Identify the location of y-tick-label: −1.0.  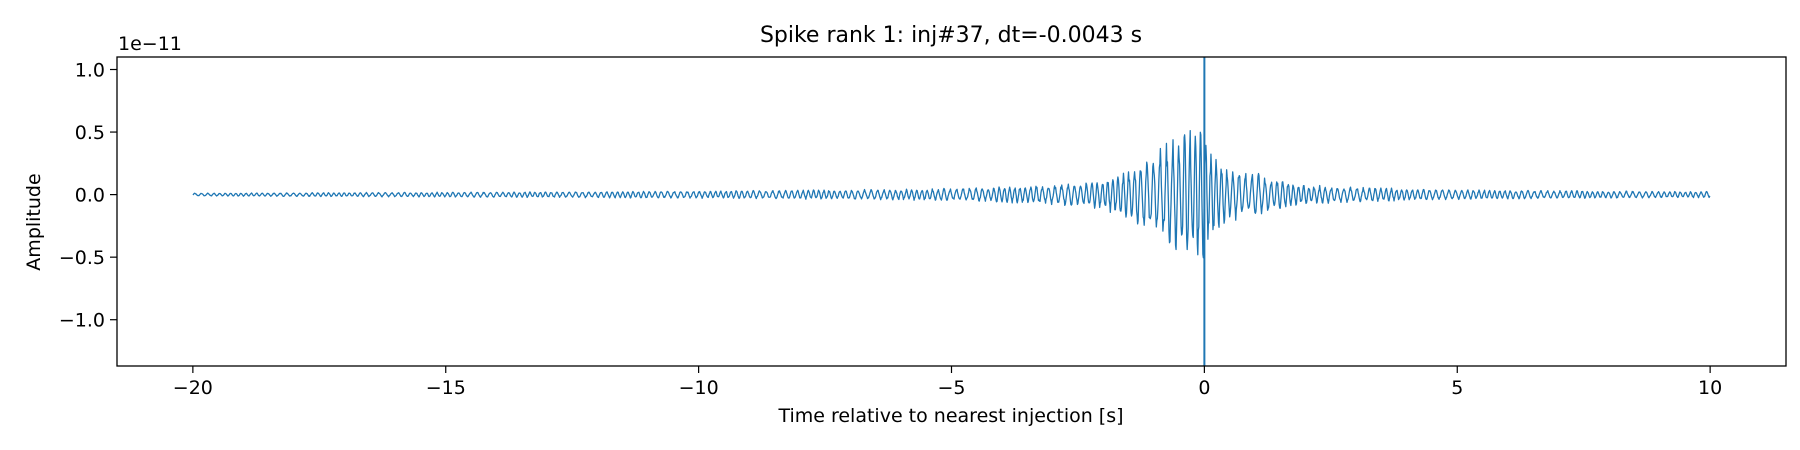
(82, 321).